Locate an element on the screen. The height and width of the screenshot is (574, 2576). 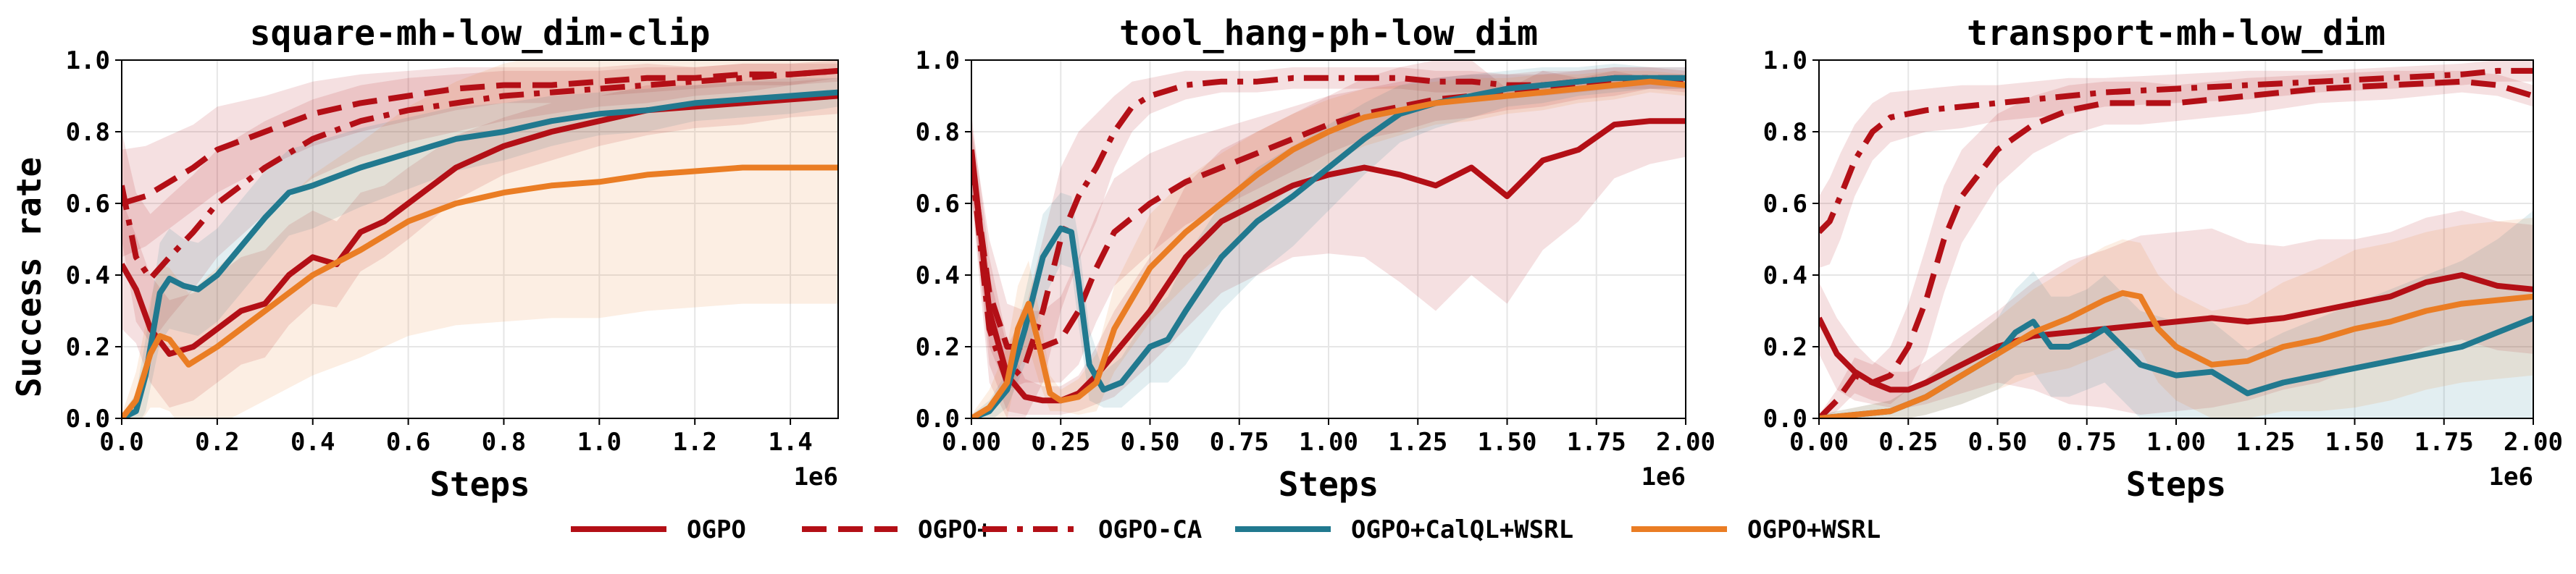
x-tick-label: 1.4 is located at coordinates (790, 442).